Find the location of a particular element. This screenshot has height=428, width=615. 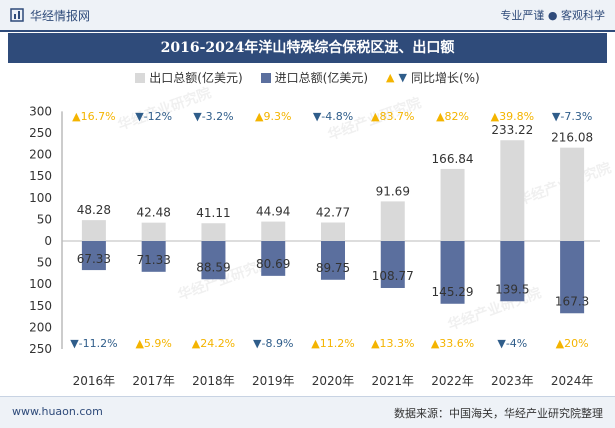

footer-url: www.huaon.com is located at coordinates (57, 411).